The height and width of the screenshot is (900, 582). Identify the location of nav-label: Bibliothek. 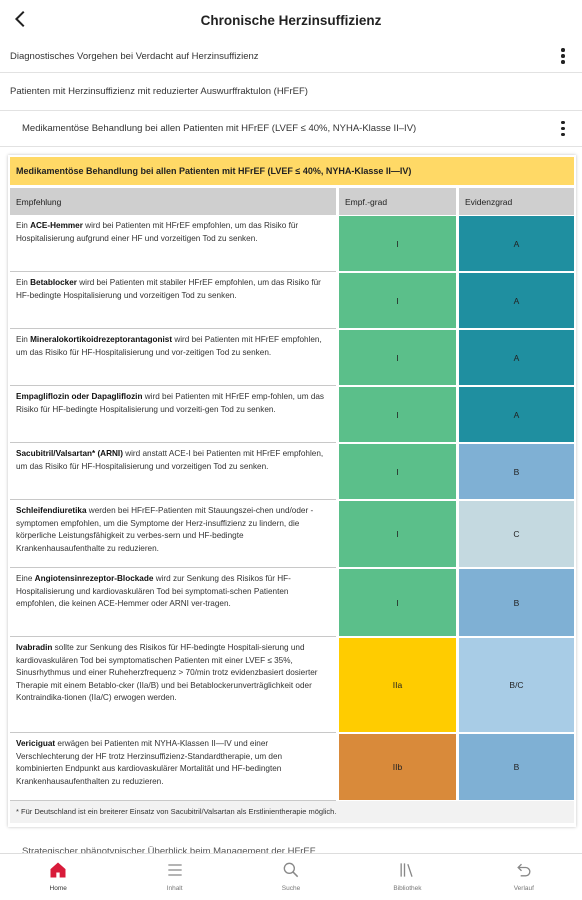
(407, 888).